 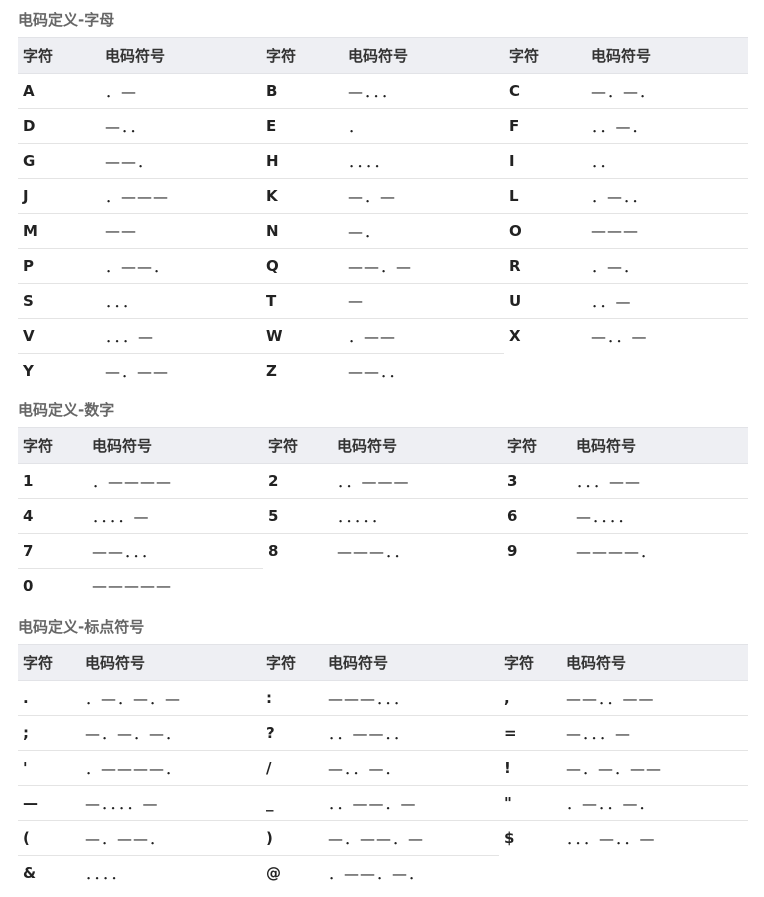 I want to click on char-cell: D, so click(x=59, y=126).